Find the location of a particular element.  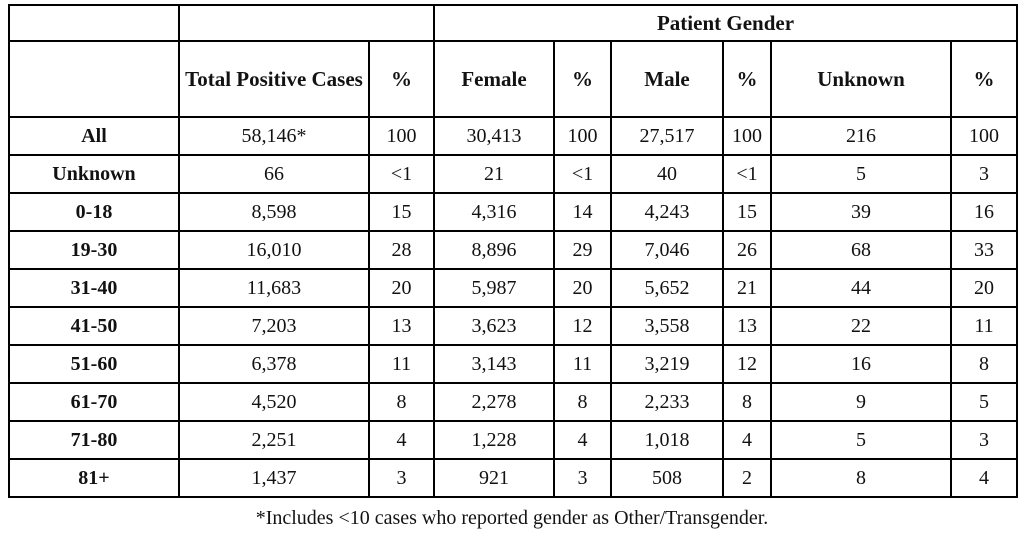

cell-male-pct: 8 is located at coordinates (747, 402).